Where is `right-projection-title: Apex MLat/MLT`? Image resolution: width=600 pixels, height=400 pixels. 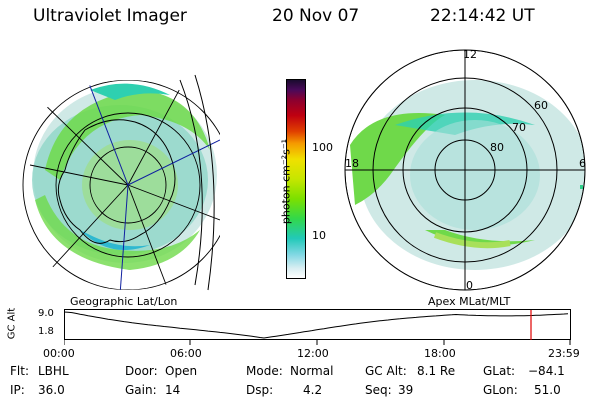 right-projection-title: Apex MLat/MLT is located at coordinates (469, 301).